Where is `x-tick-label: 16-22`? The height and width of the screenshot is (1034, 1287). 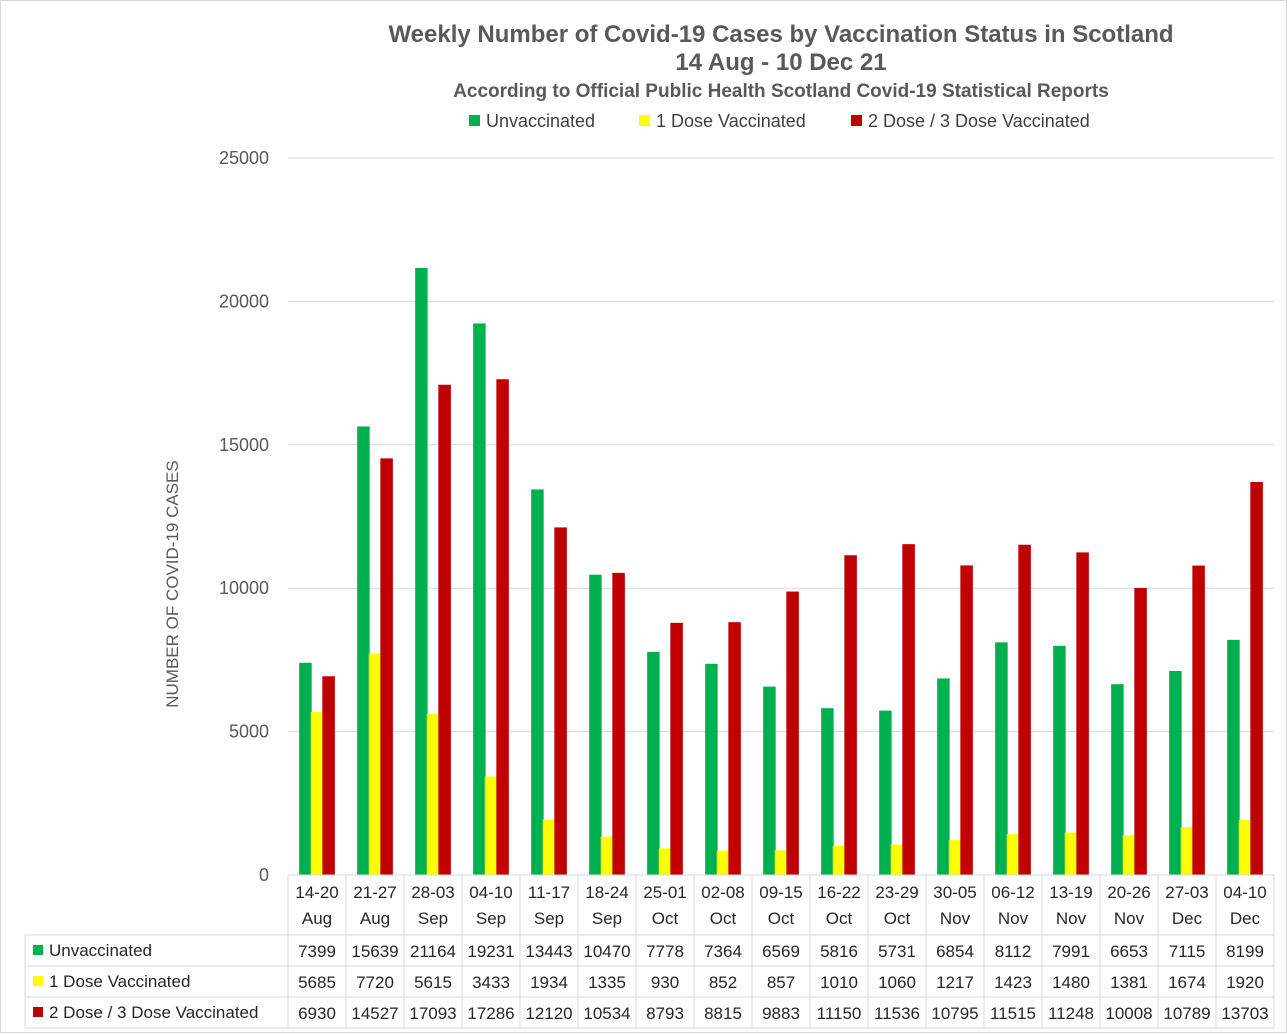
x-tick-label: 16-22 is located at coordinates (838, 892).